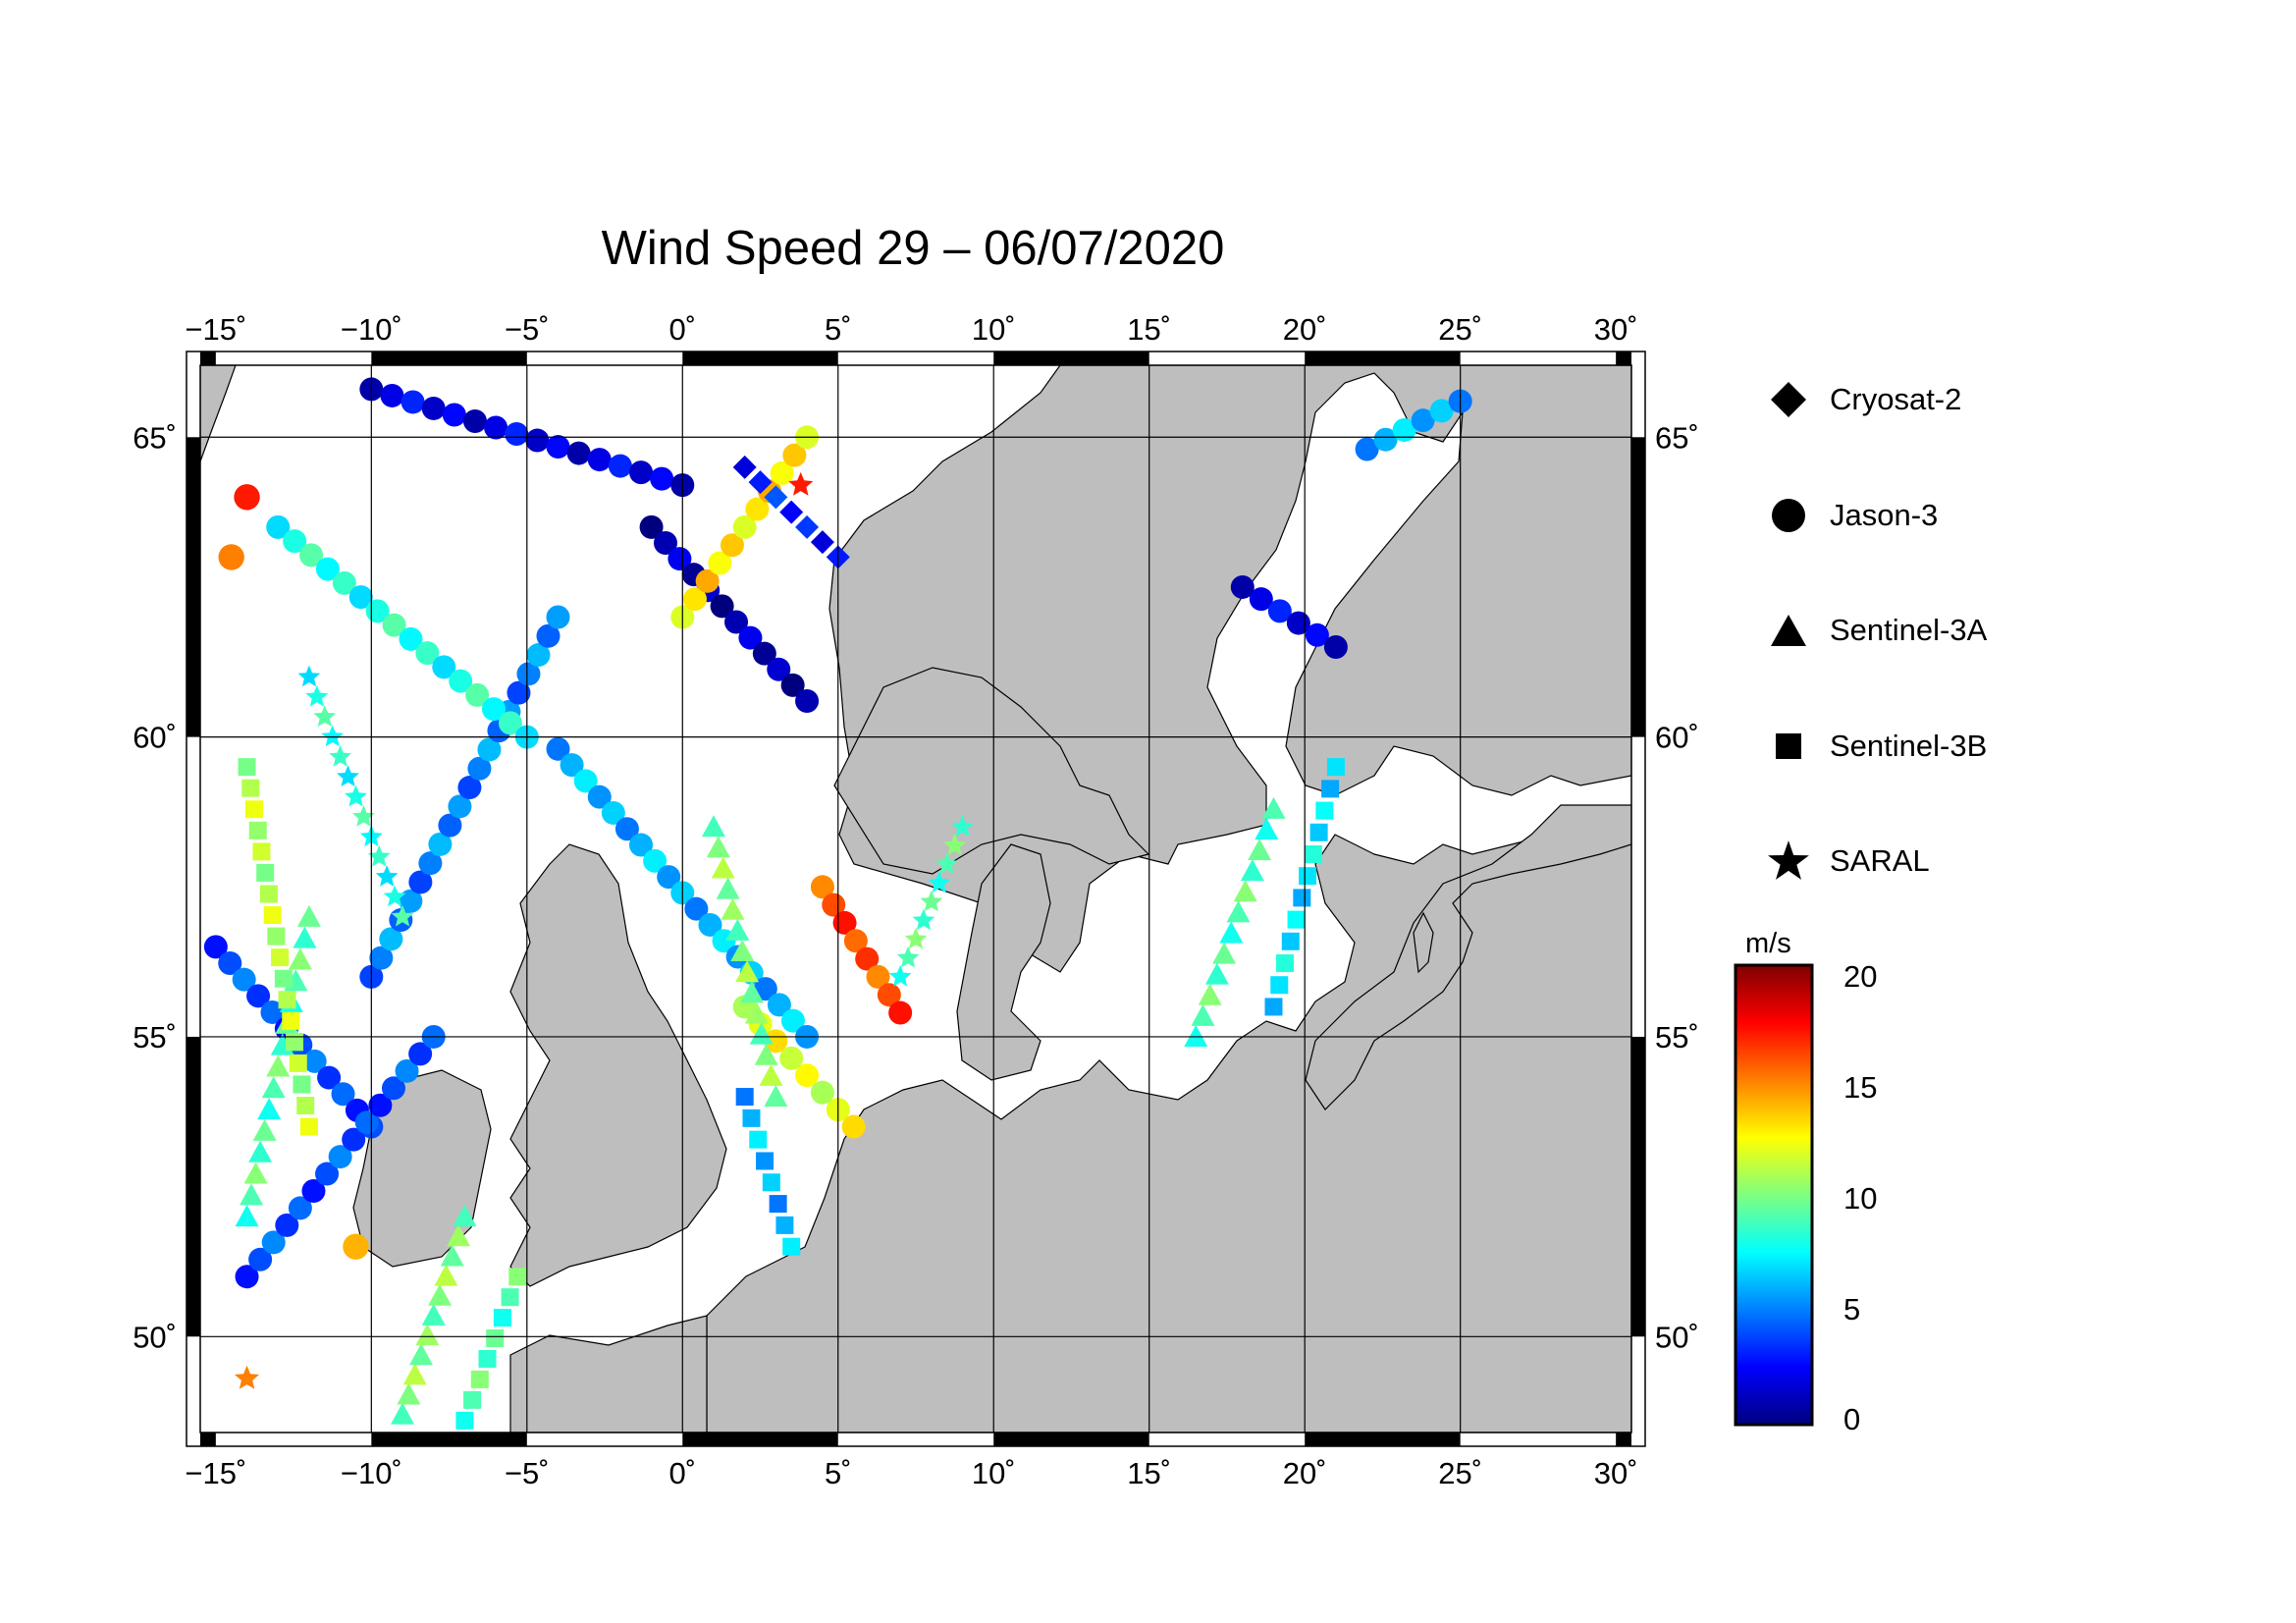 This screenshot has width=2296, height=1623. Describe the element at coordinates (1852, 1309) in the screenshot. I see `colorbar-tick: 5` at that location.